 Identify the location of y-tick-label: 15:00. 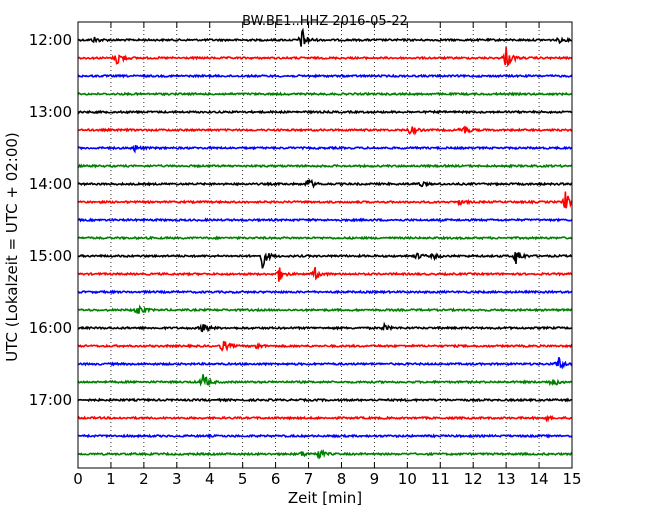
(50, 256).